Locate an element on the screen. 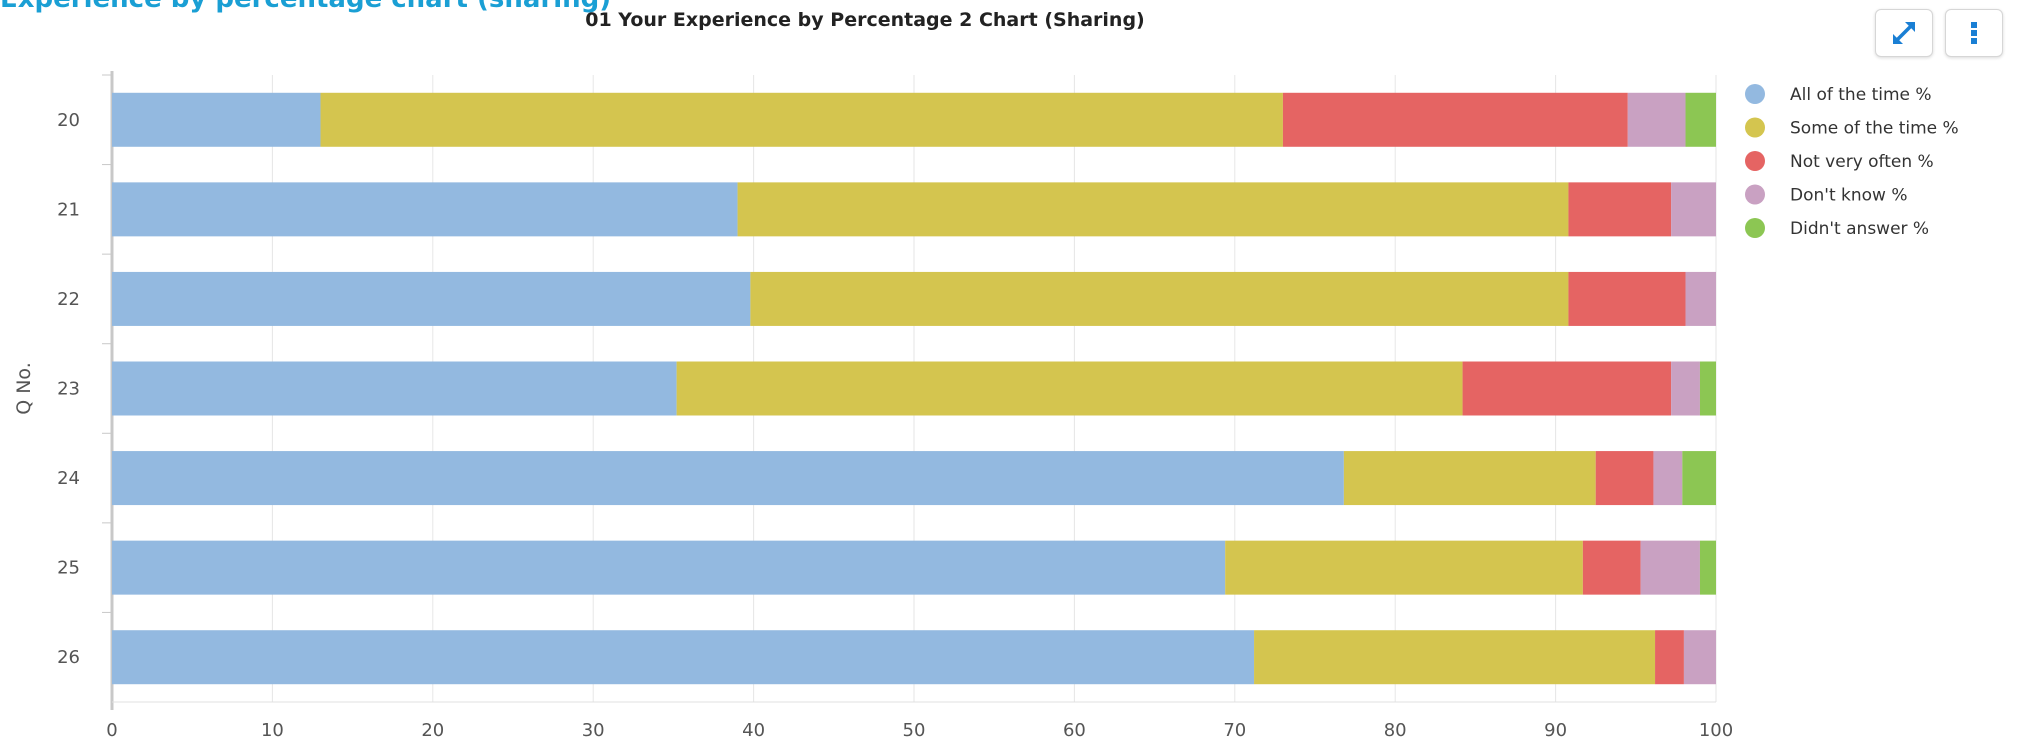 The width and height of the screenshot is (2020, 741). x-tick-label: 0 is located at coordinates (111, 730).